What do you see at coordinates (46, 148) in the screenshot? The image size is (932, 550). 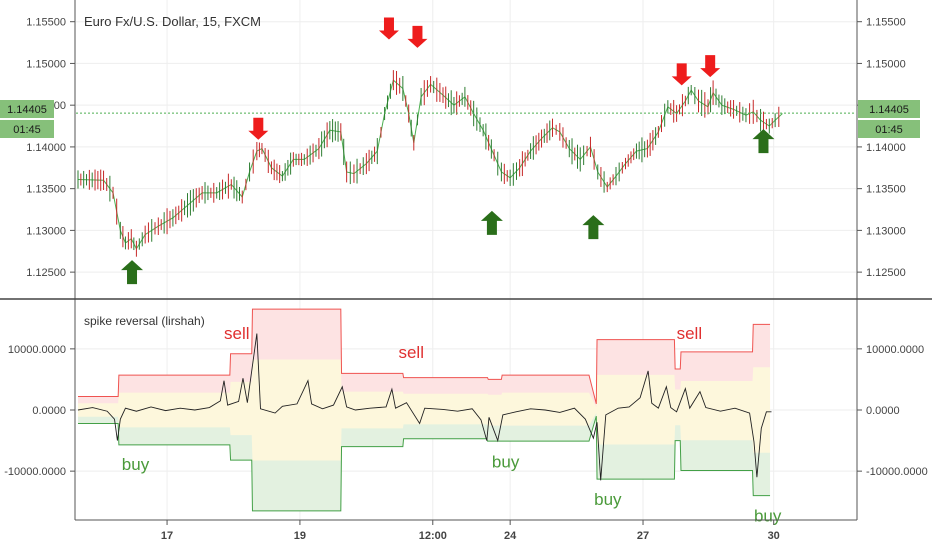 I see `main-ytick-left-3: 1.14000` at bounding box center [46, 148].